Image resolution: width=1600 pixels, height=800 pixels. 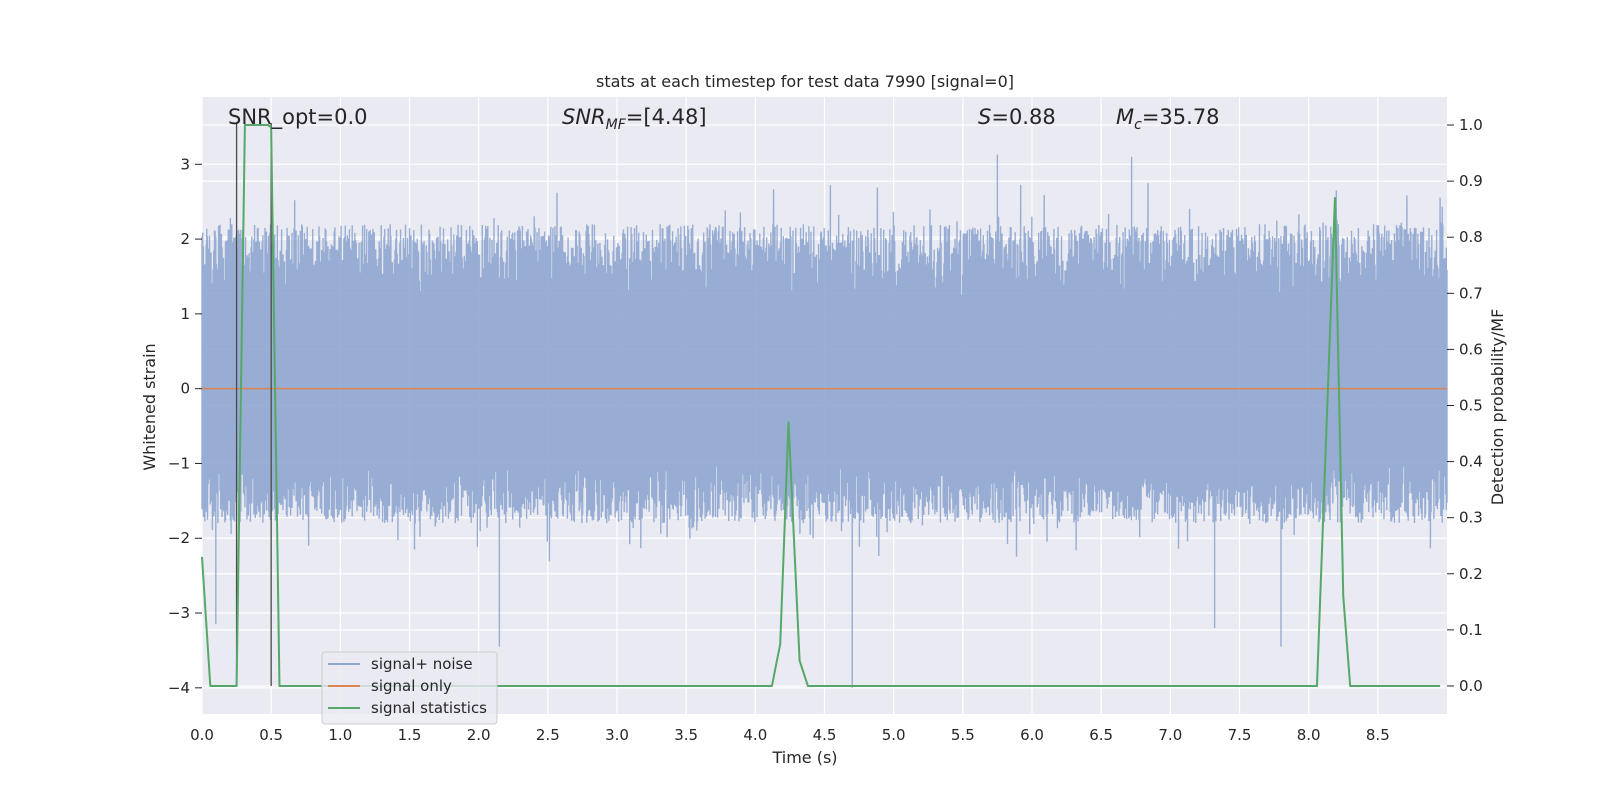 I want to click on y-tick-label-left: 2, so click(x=185, y=239).